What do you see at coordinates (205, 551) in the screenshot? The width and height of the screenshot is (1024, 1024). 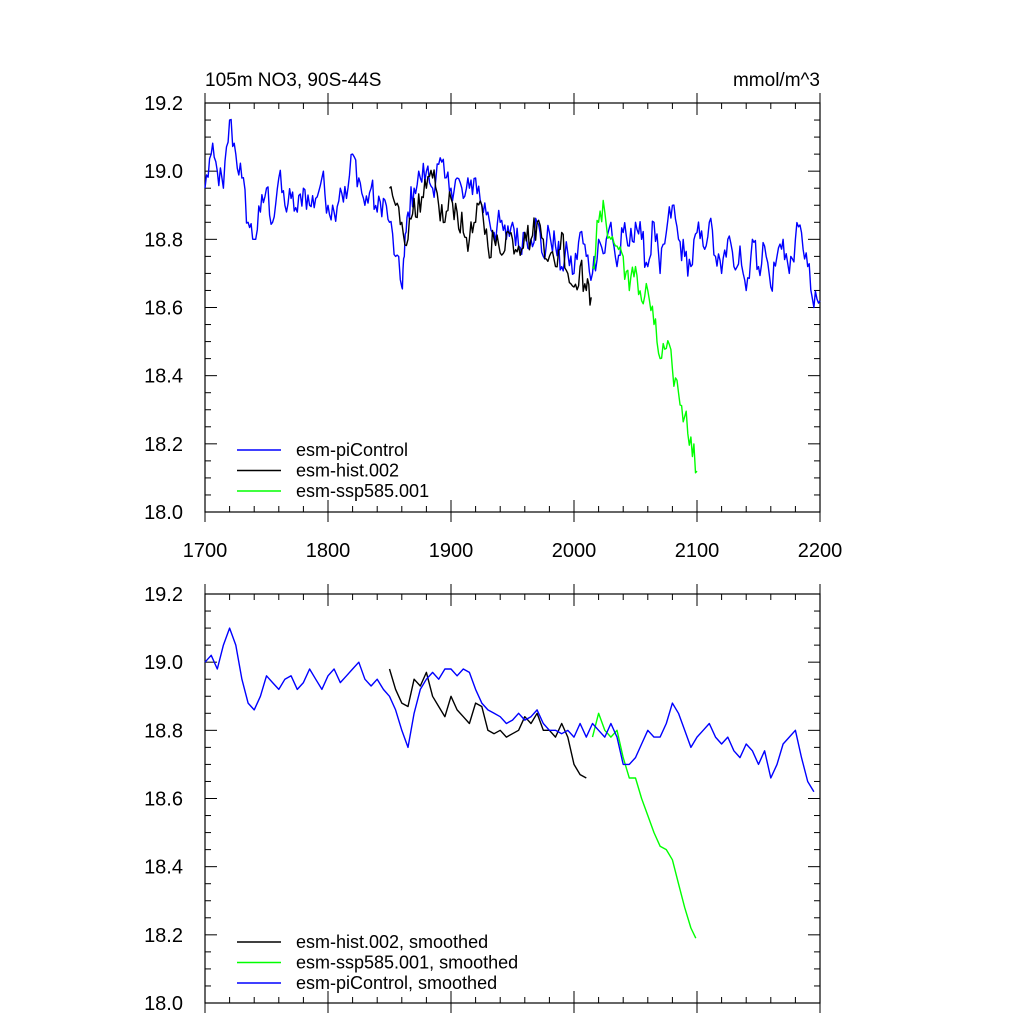 I see `x-tick-label: 1700` at bounding box center [205, 551].